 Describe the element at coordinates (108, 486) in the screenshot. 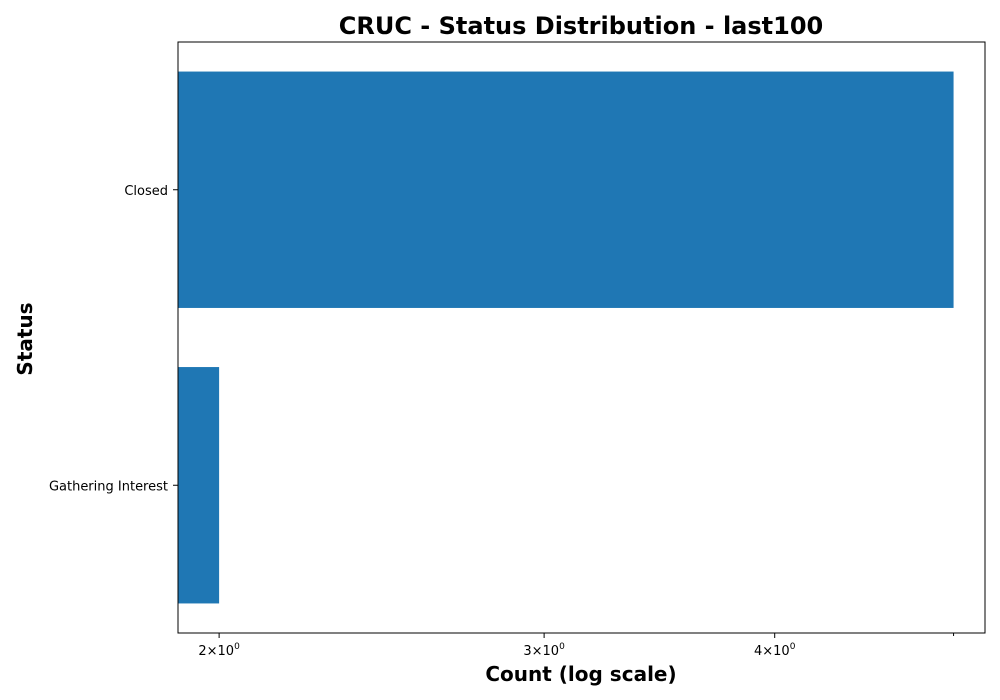

I see `y-tick-label: Gathering Interest` at that location.